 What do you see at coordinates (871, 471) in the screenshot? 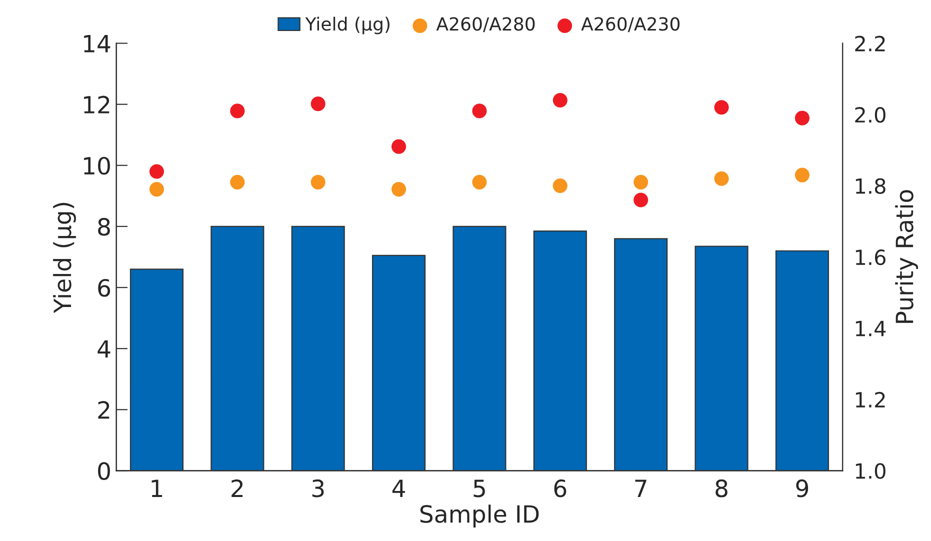
I see `y2-tick-label: 1.0` at bounding box center [871, 471].